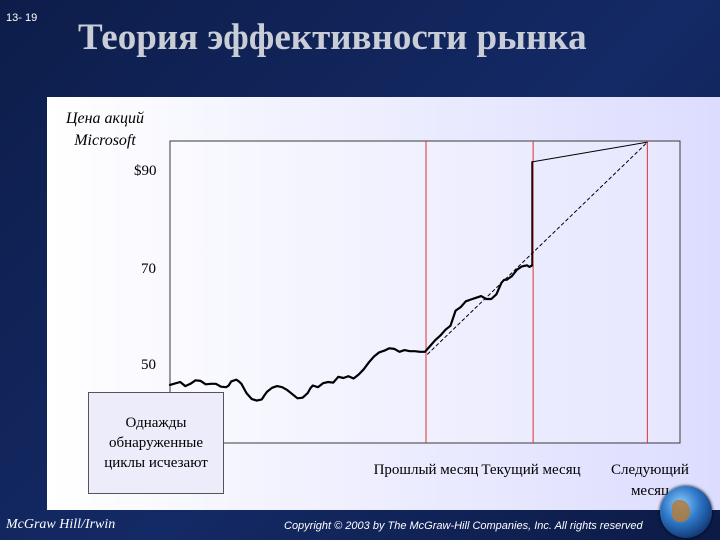  Describe the element at coordinates (589, 152) in the screenshot. I see `forecast-line` at that location.